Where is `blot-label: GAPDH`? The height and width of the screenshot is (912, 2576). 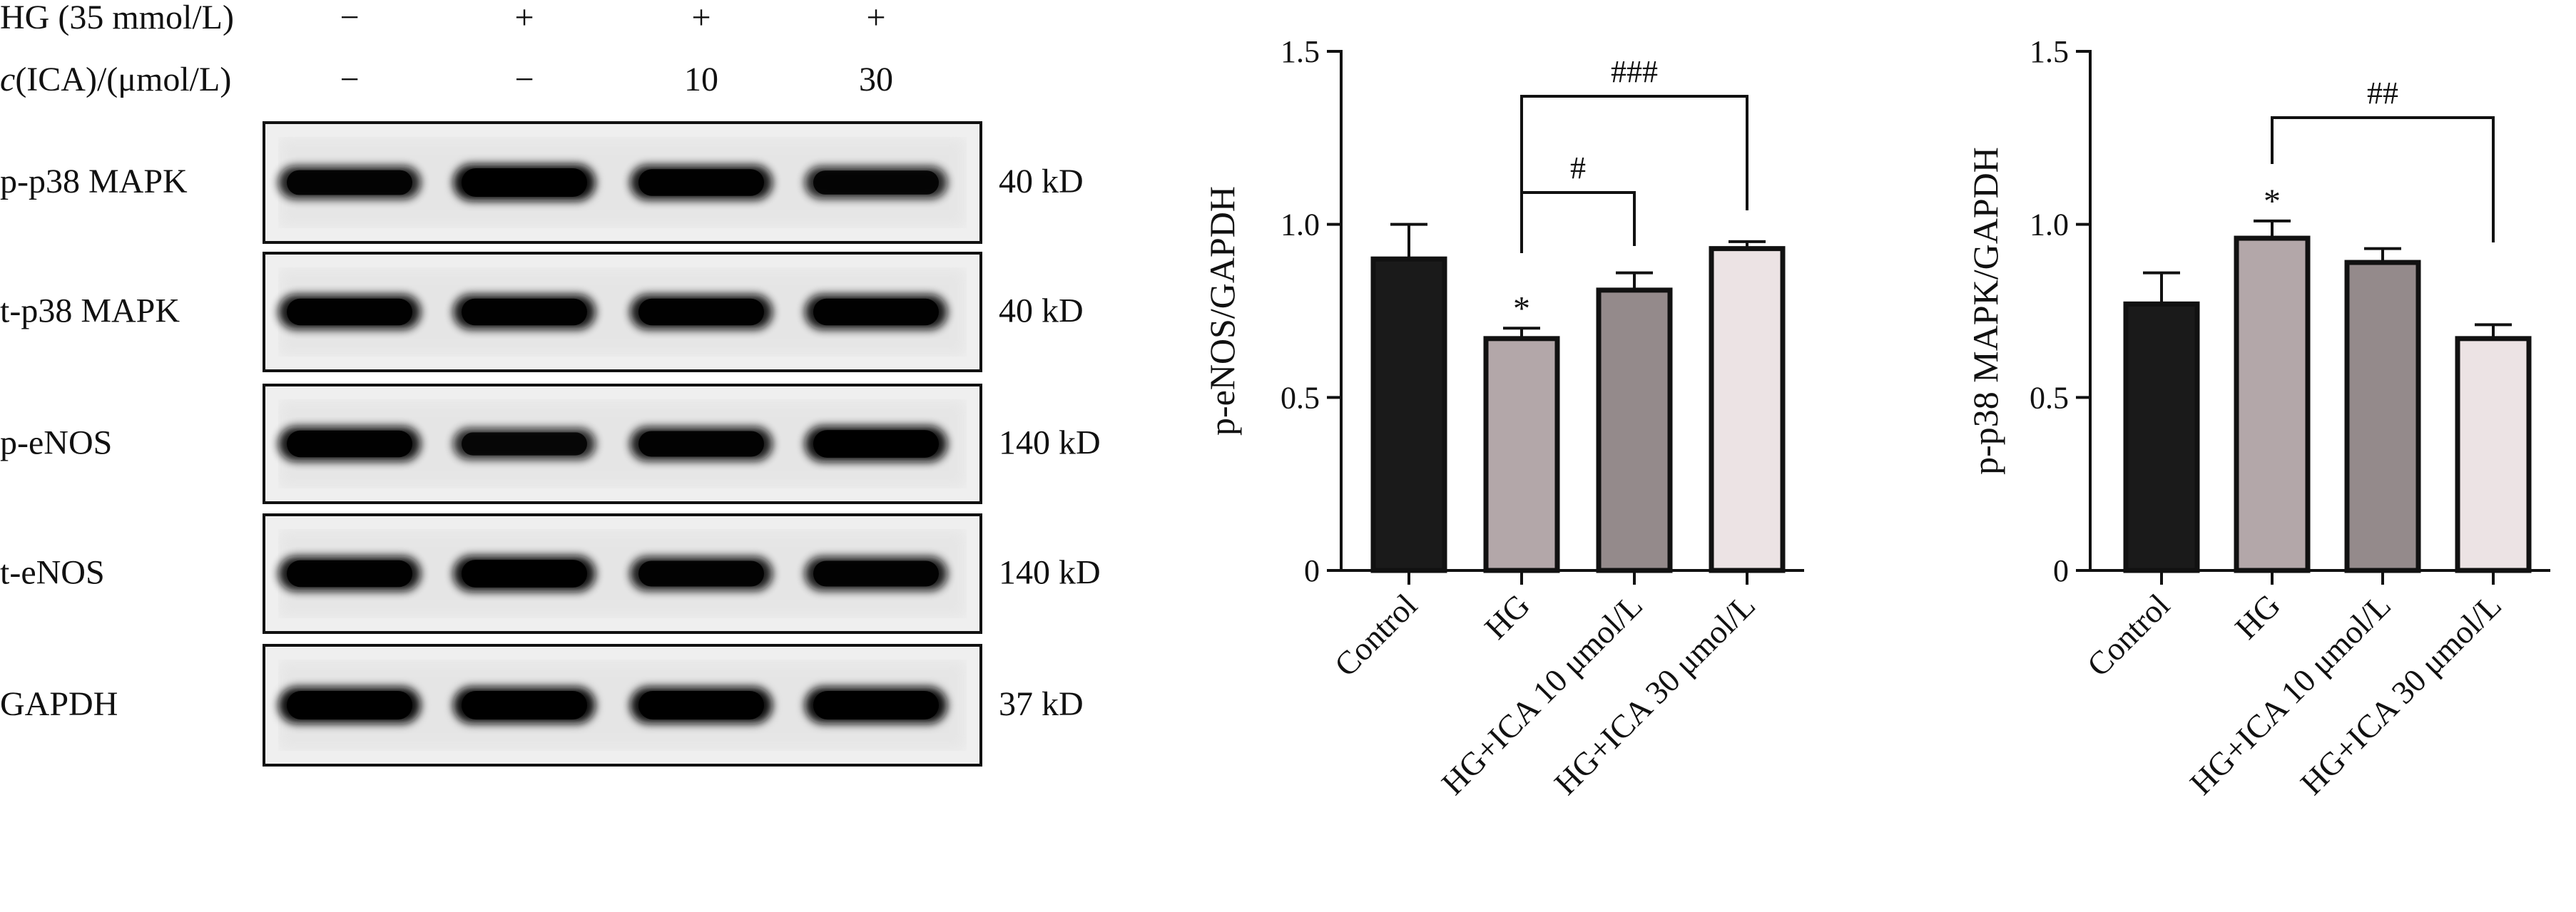 blot-label: GAPDH is located at coordinates (59, 704).